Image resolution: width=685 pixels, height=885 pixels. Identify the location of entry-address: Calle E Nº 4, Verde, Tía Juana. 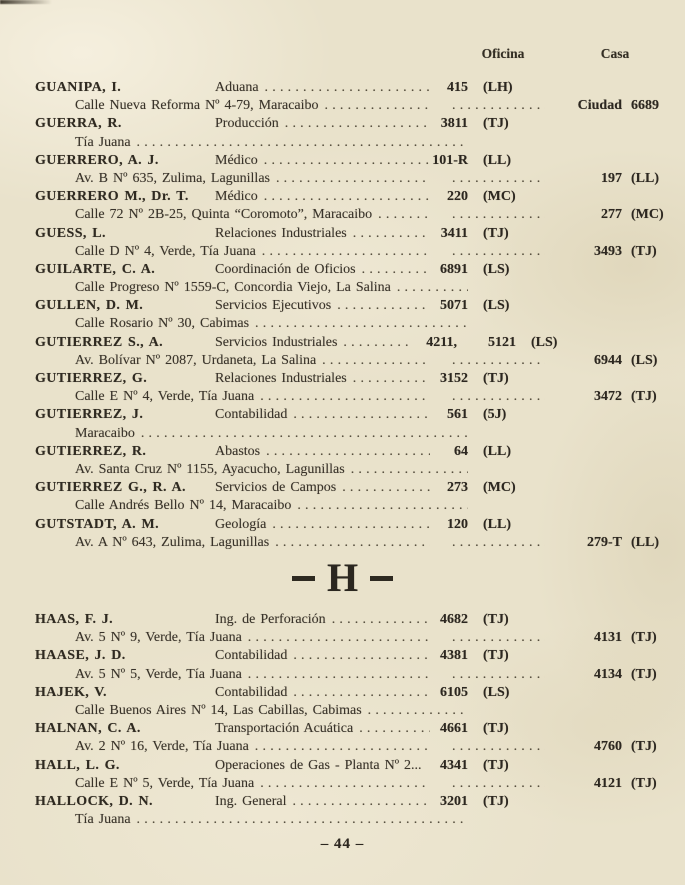
(165, 397).